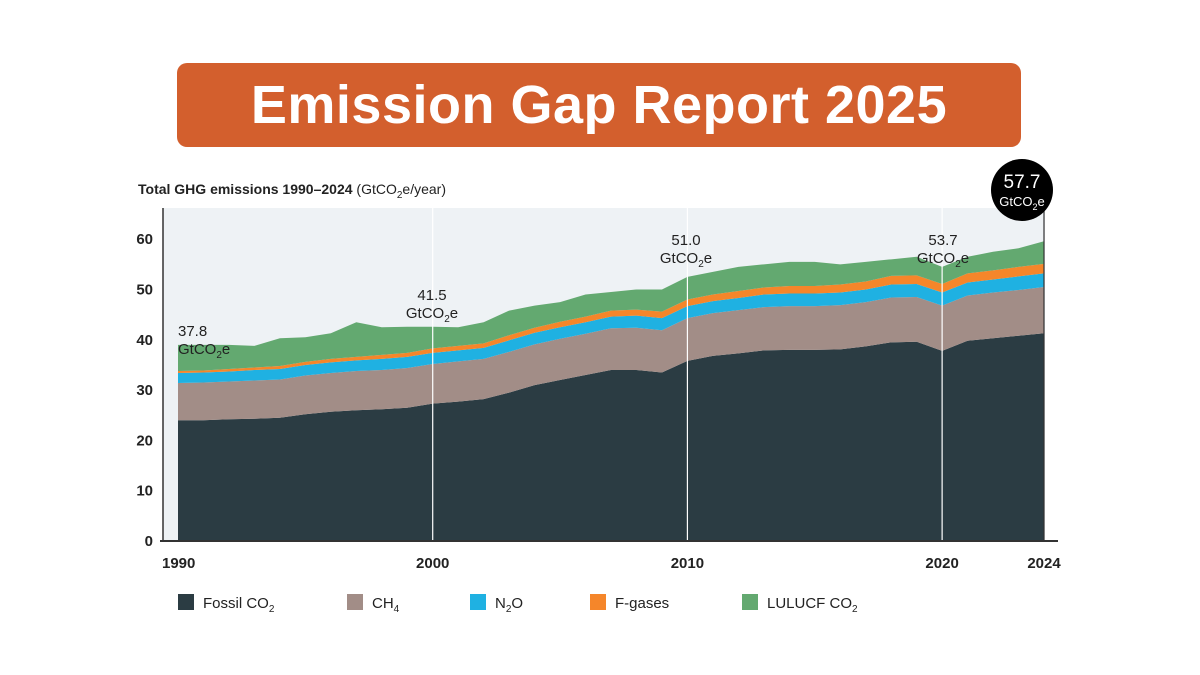 The width and height of the screenshot is (1200, 675). I want to click on x-tick-label: 2020, so click(941, 563).